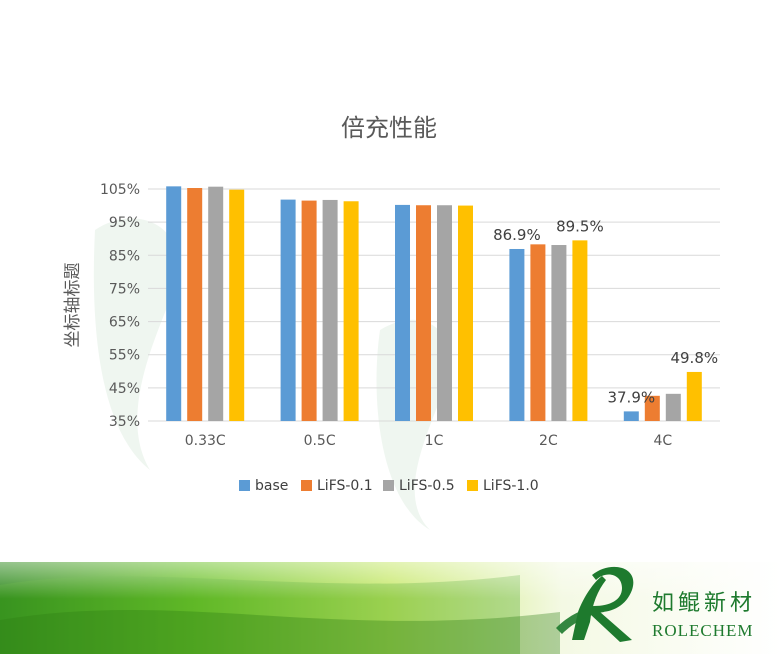  What do you see at coordinates (652, 408) in the screenshot?
I see `bar-4C-LiFS-0.1` at bounding box center [652, 408].